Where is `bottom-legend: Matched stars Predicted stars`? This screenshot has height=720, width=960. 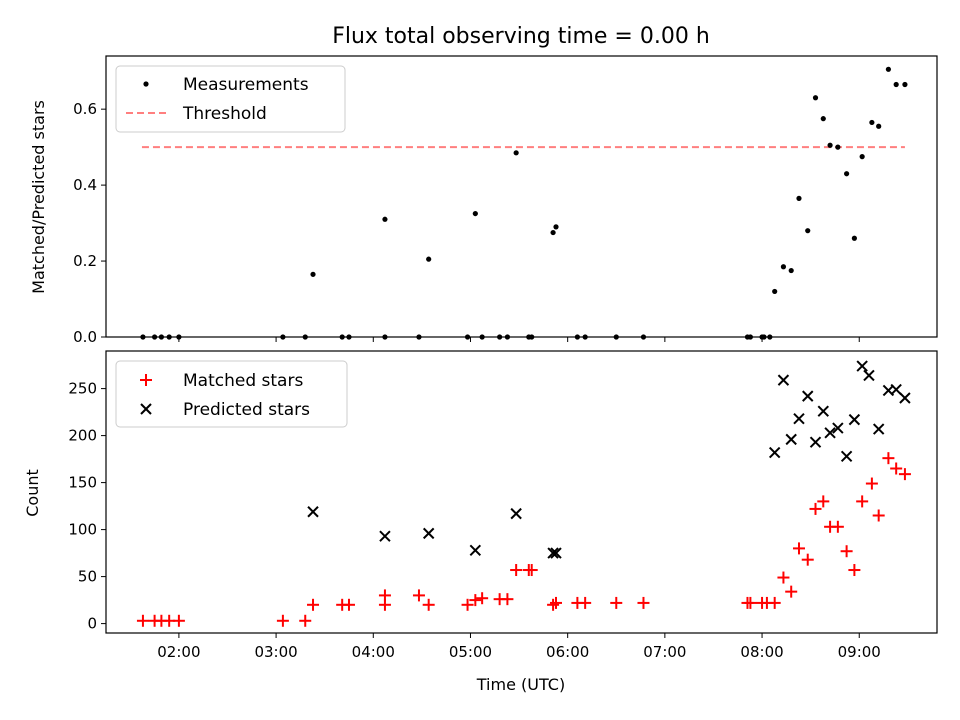 bottom-legend: Matched stars Predicted stars is located at coordinates (231, 394).